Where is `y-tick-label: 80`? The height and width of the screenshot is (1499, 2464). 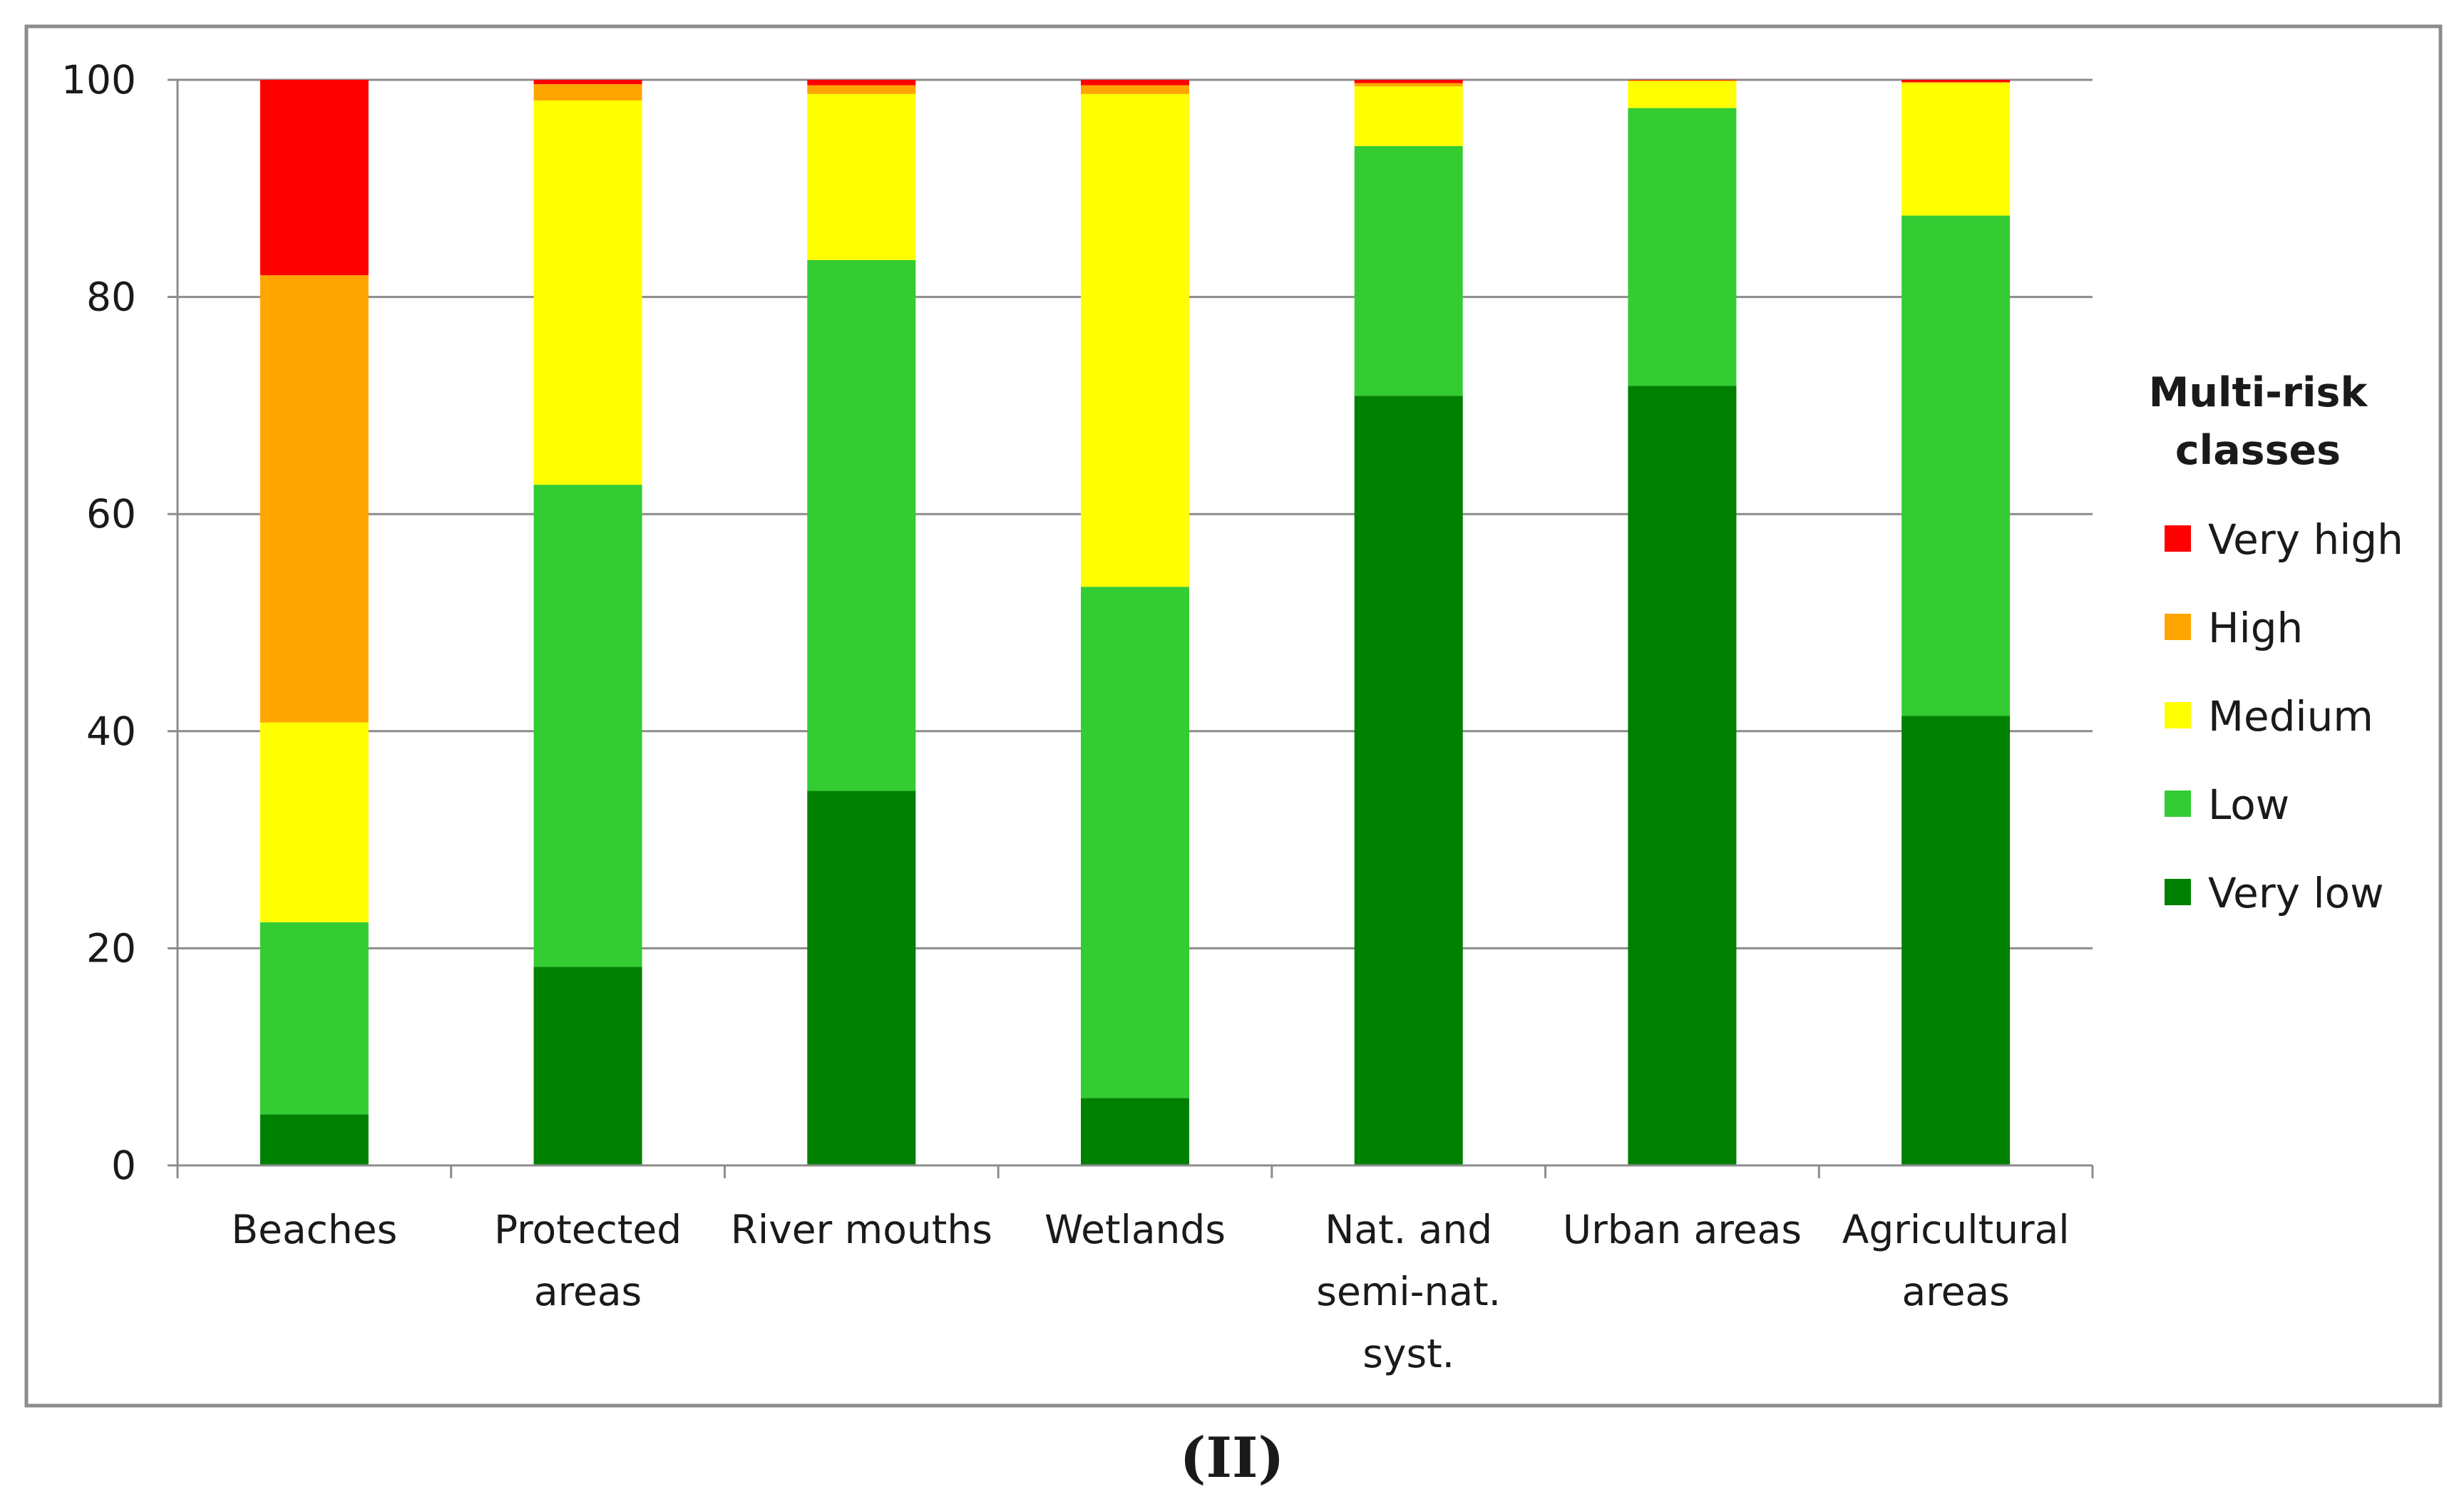
y-tick-label: 80 is located at coordinates (111, 297).